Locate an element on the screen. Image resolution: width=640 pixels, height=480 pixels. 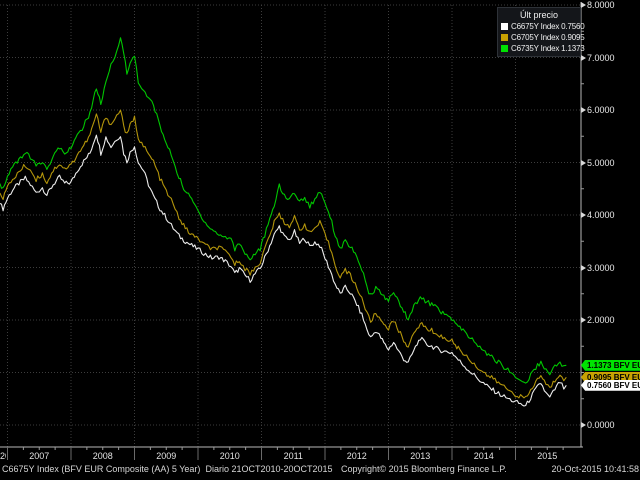
y-axis-tick-4.0000: 4.0000 is located at coordinates (598, 215).